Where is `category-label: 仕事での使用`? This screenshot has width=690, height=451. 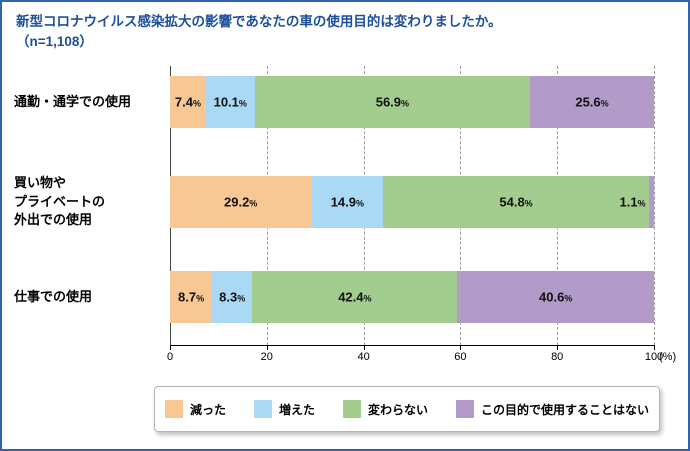
category-label: 仕事での使用 is located at coordinates (53, 296).